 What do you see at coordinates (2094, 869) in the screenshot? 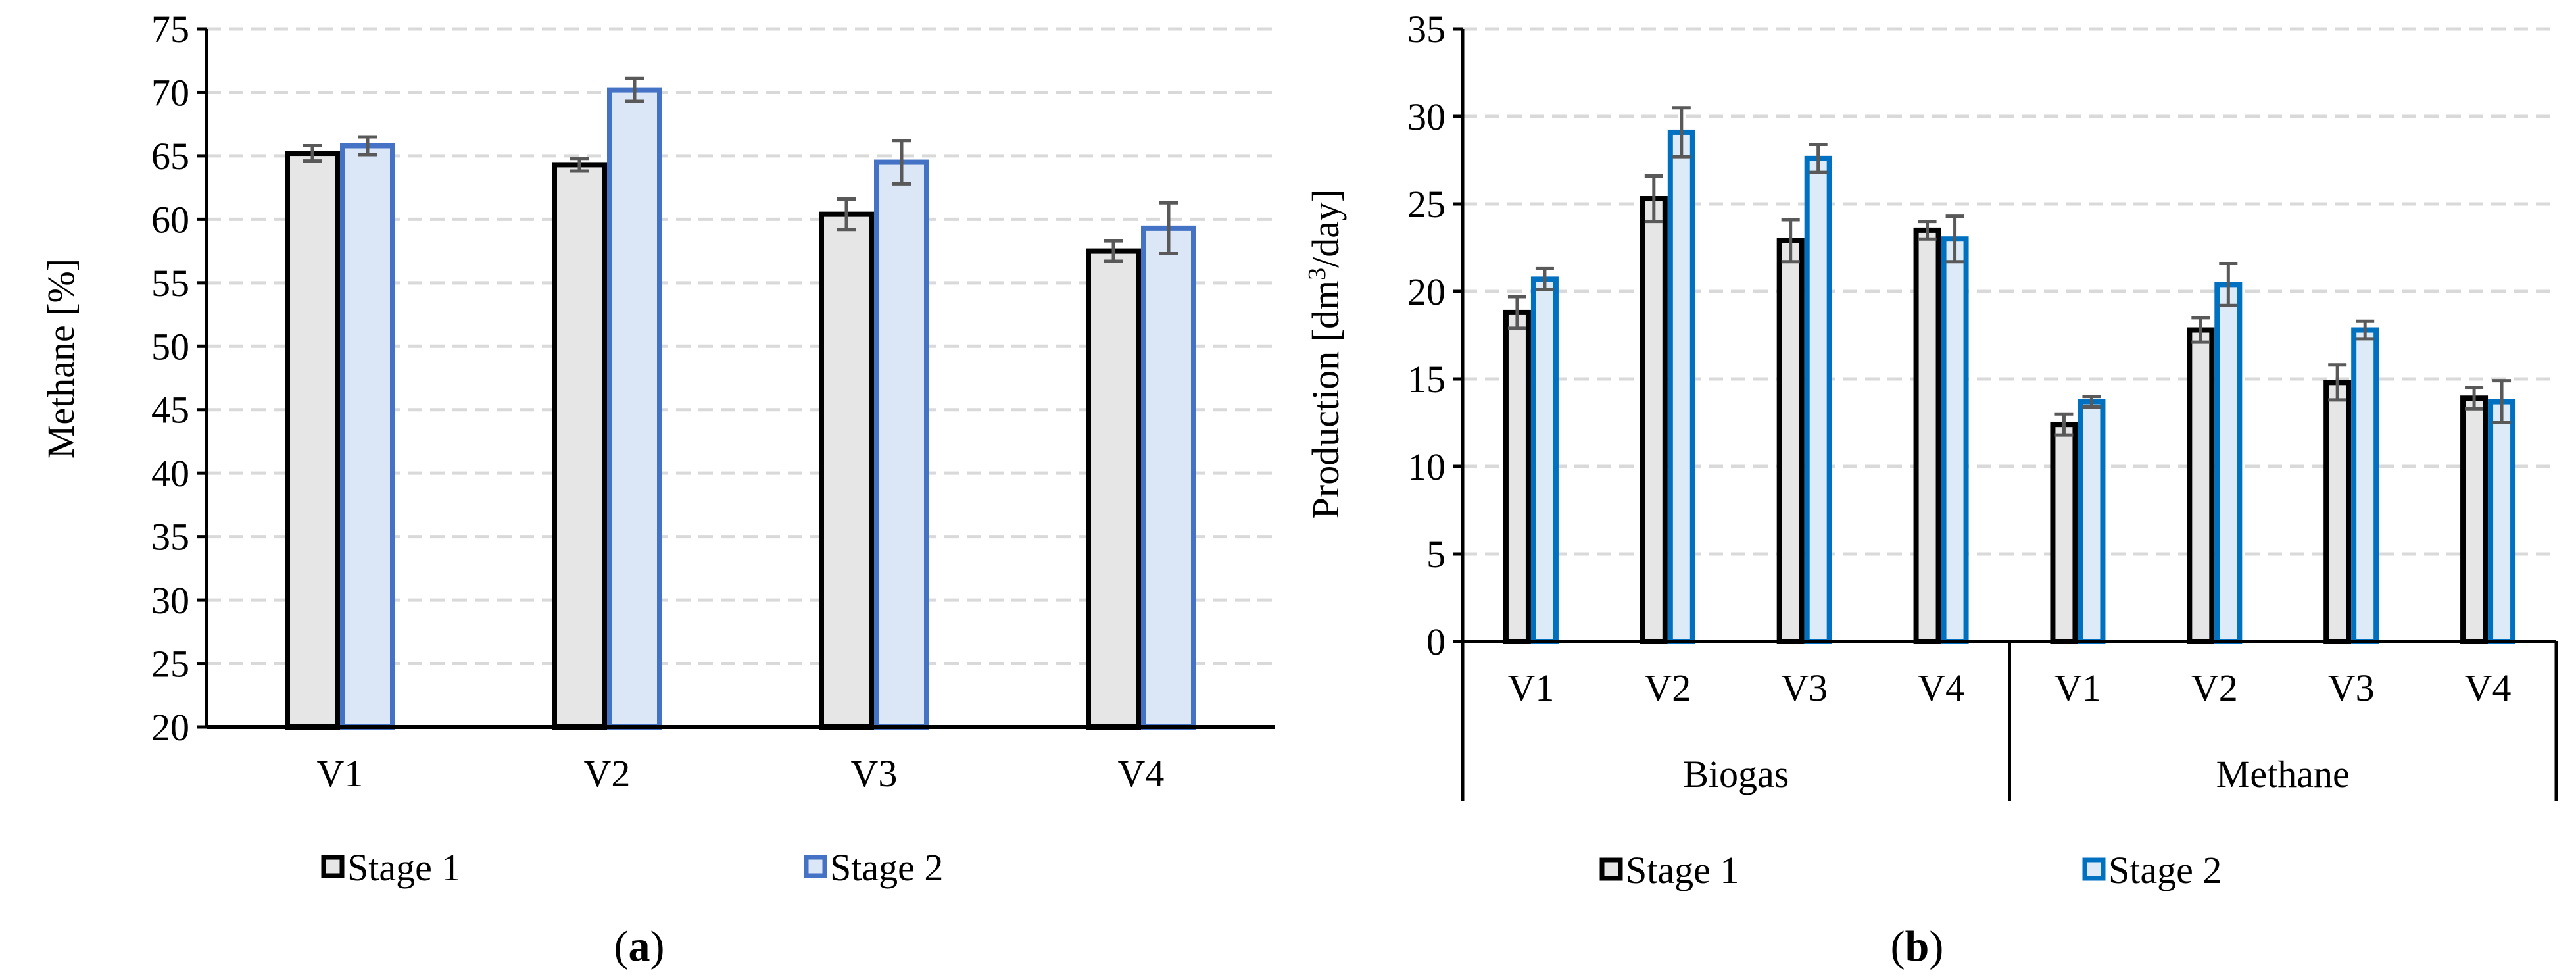
I see `legend-swatch-stage2-b` at bounding box center [2094, 869].